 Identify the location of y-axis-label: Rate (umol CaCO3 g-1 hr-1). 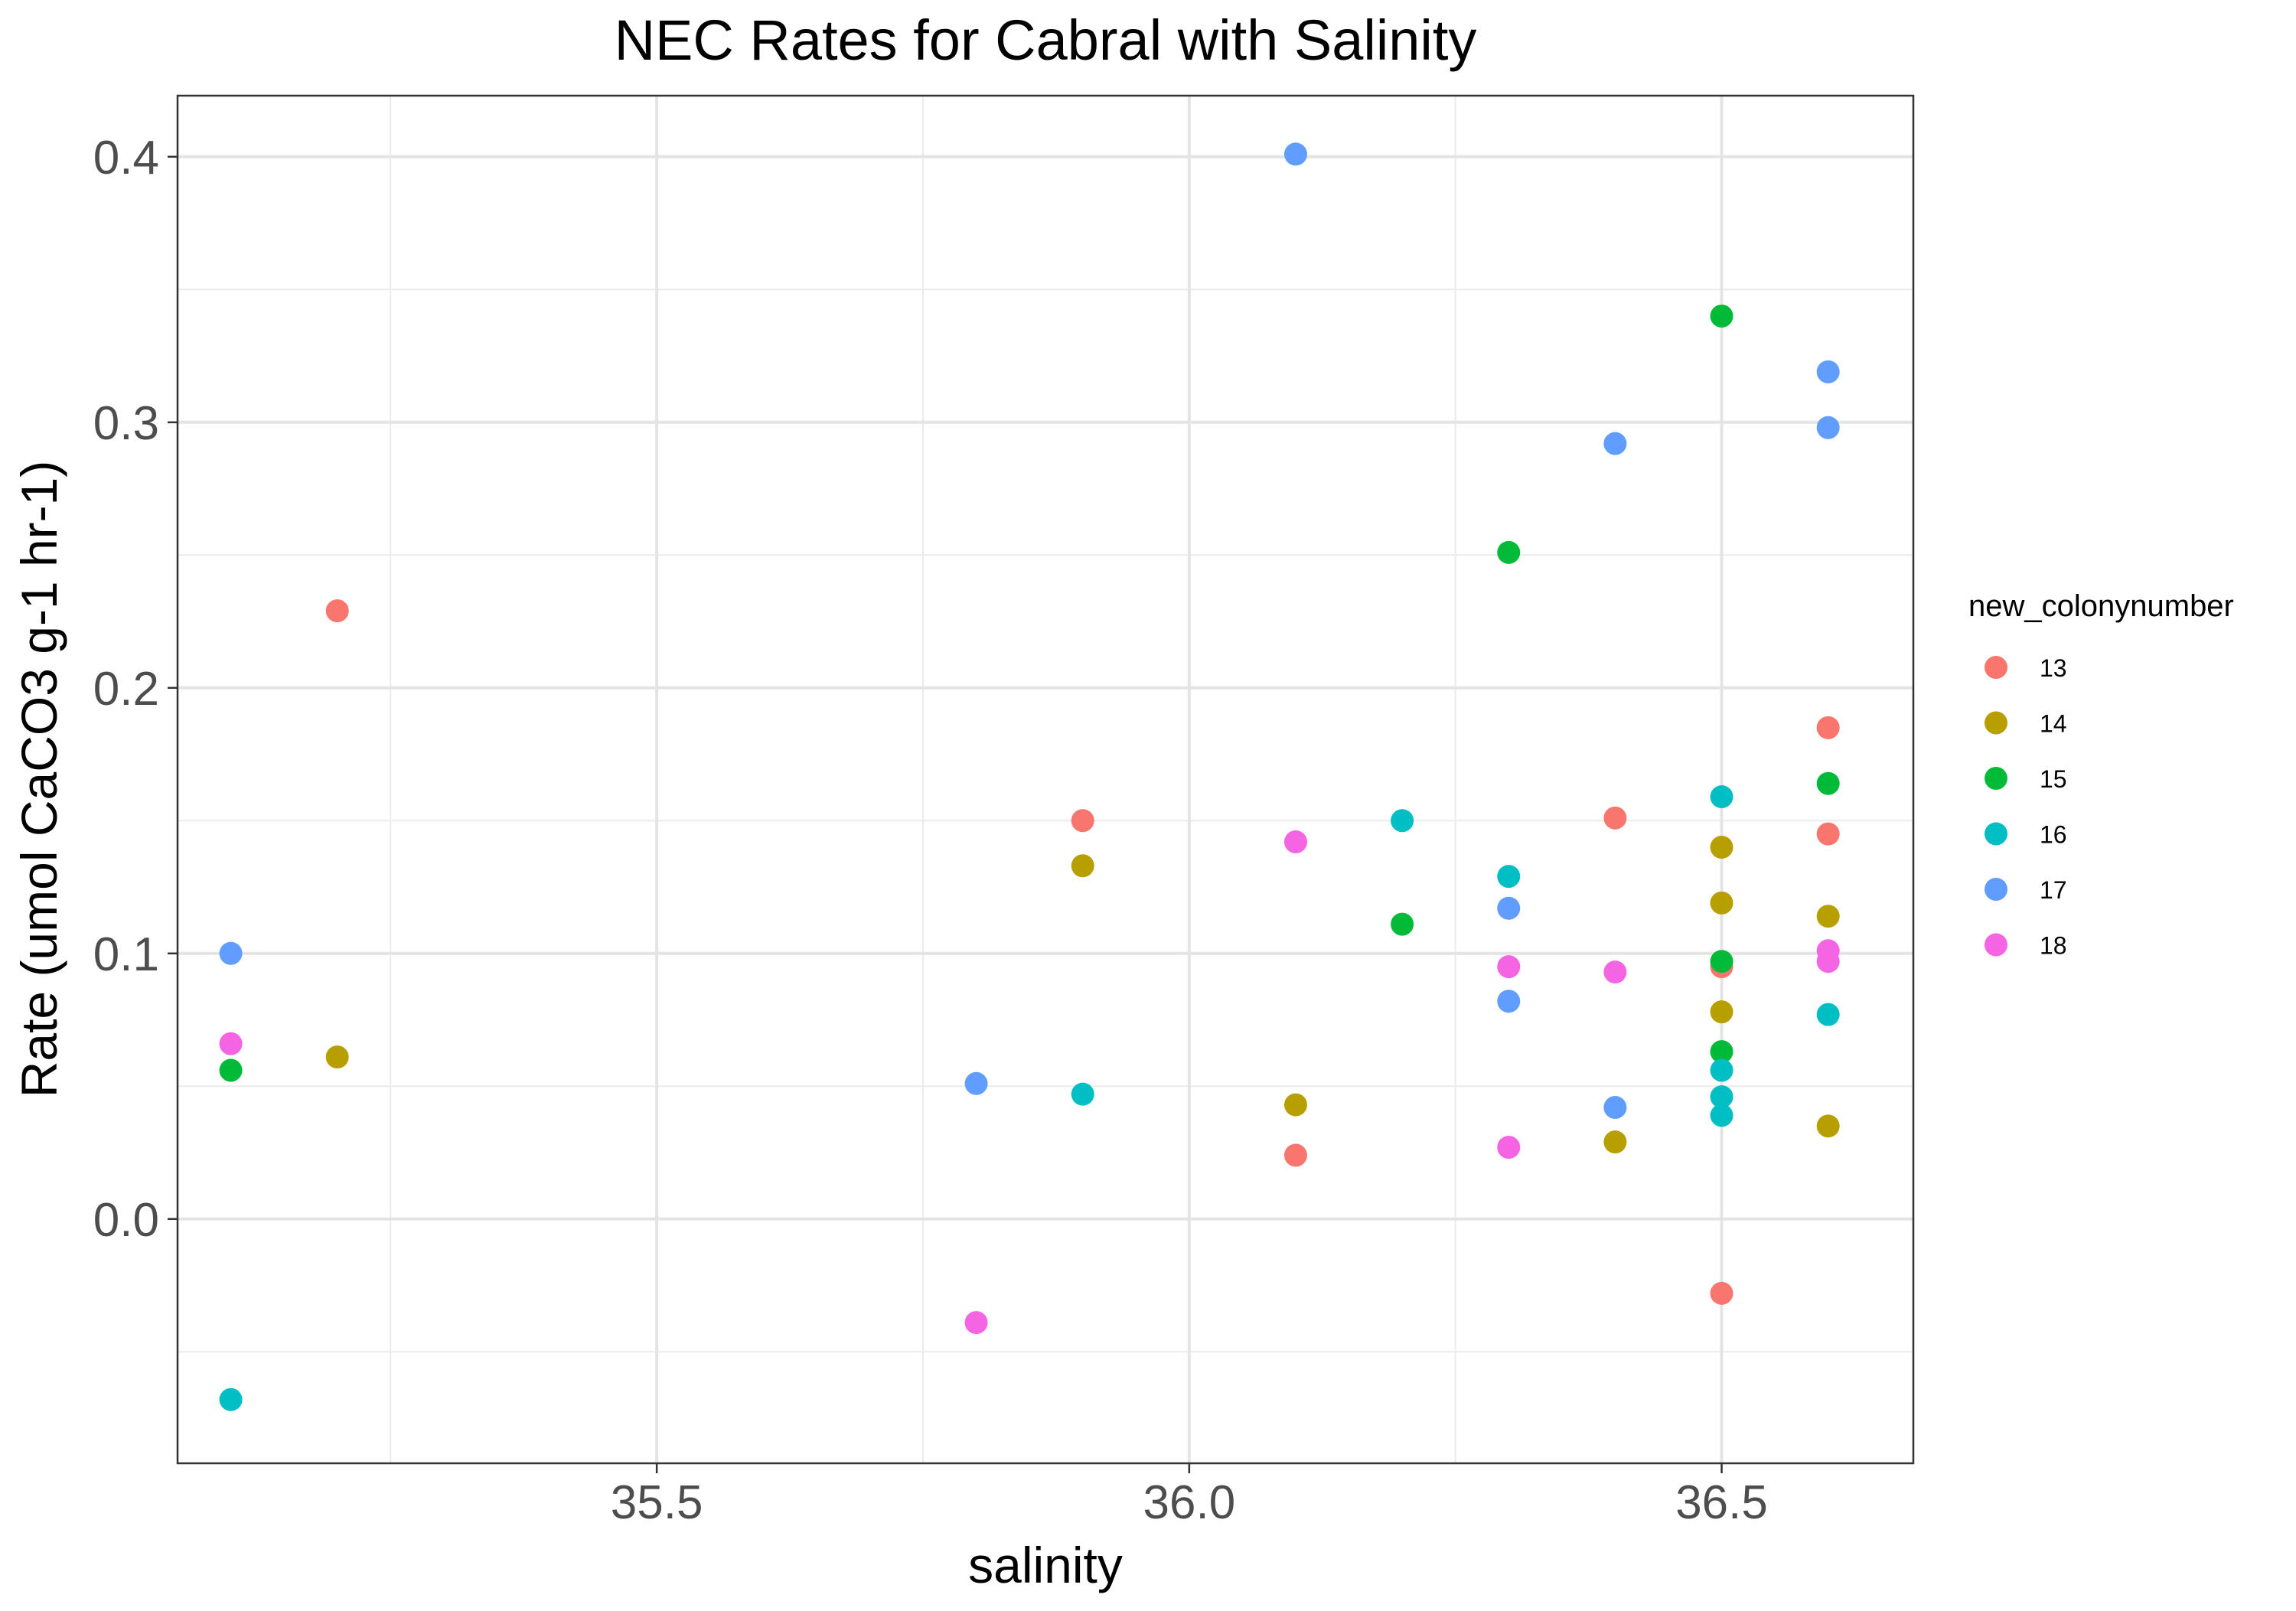
(39, 779).